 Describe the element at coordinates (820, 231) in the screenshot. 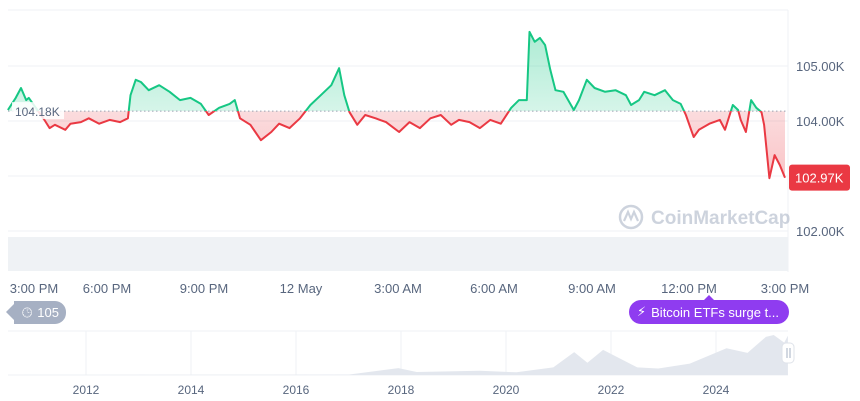

I see `y-tick-label: 102.00K` at that location.